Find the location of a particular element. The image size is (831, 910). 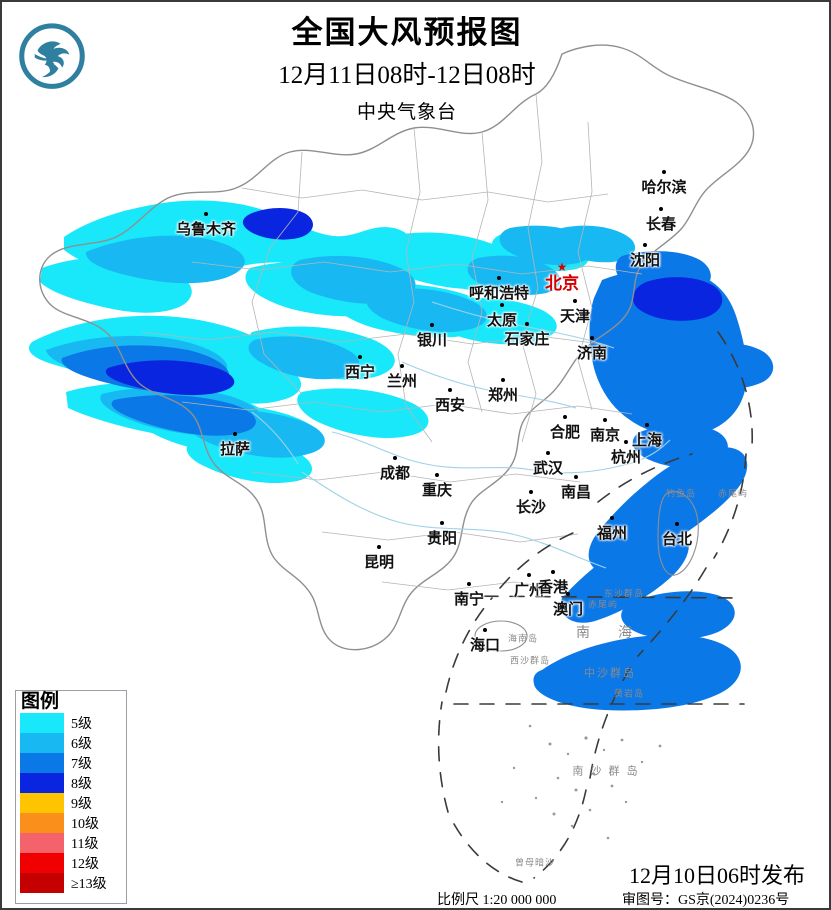

city-label: 银川 is located at coordinates (432, 340).